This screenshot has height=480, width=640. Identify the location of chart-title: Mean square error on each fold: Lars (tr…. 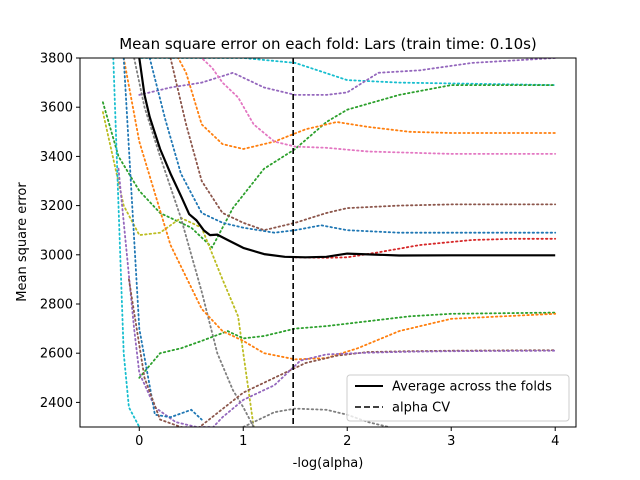
(328, 44).